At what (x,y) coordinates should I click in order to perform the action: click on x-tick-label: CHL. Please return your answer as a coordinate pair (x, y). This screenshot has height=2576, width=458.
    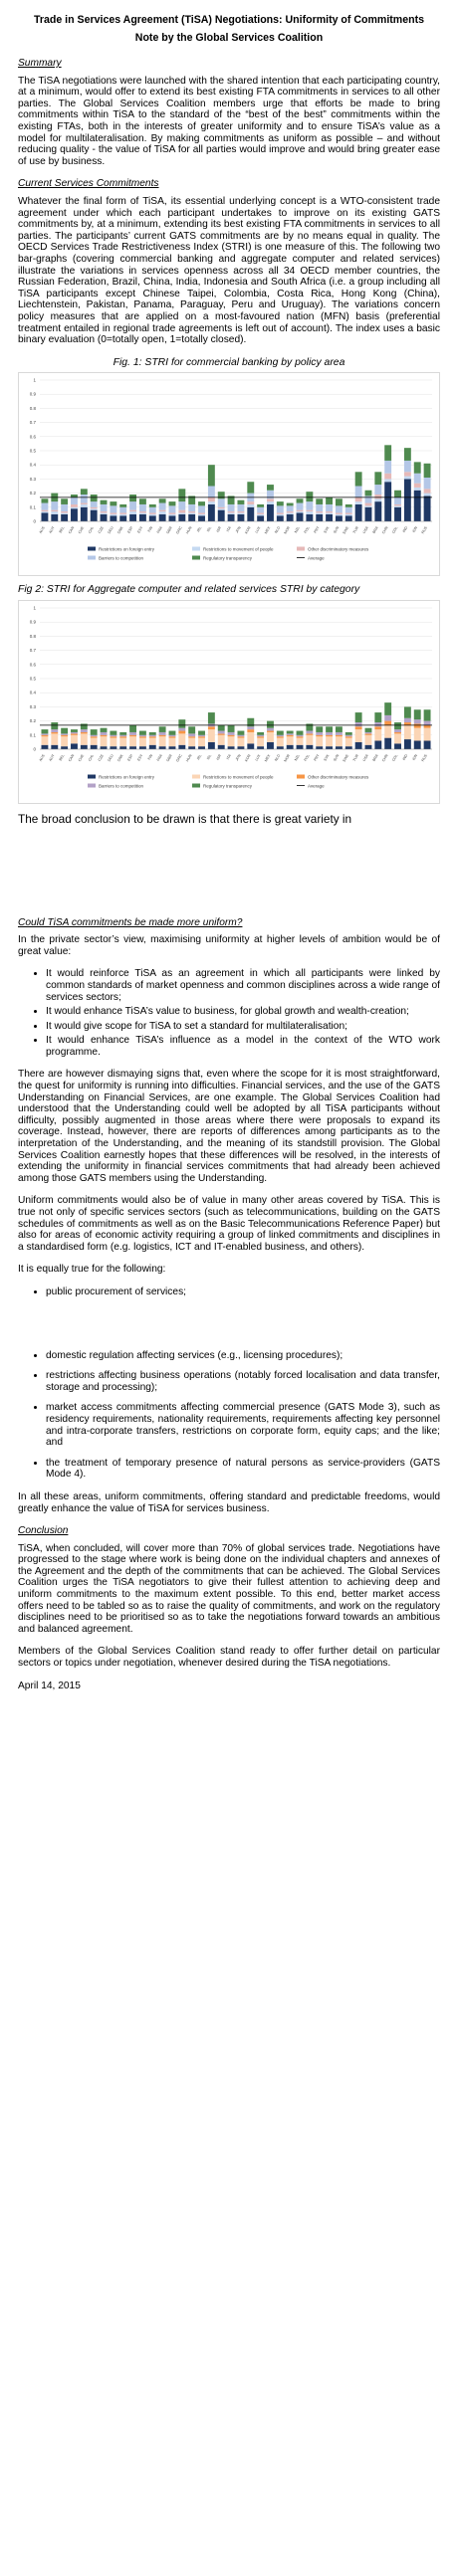
    Looking at the image, I should click on (91, 757).